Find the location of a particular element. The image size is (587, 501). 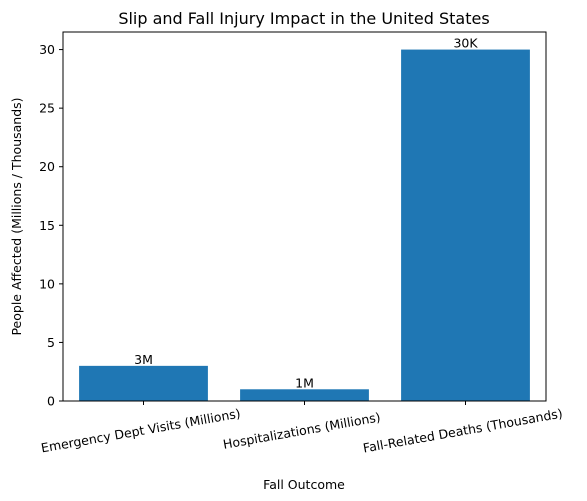

y-axis: 0 5 10 15 20 25 30 is located at coordinates (51, 225).